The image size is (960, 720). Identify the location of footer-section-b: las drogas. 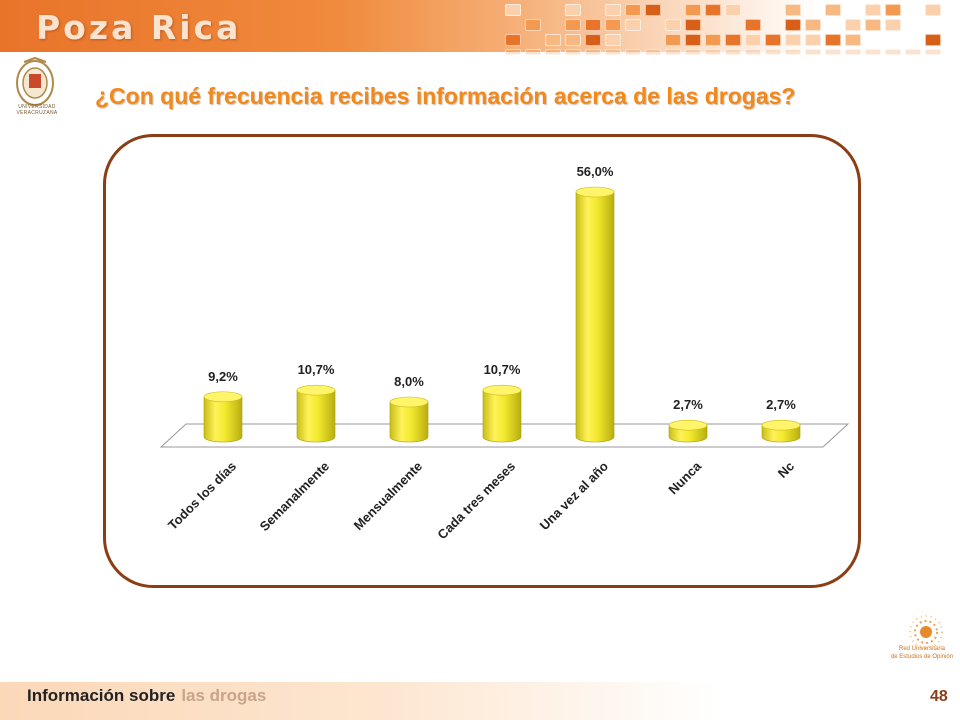
(224, 695).